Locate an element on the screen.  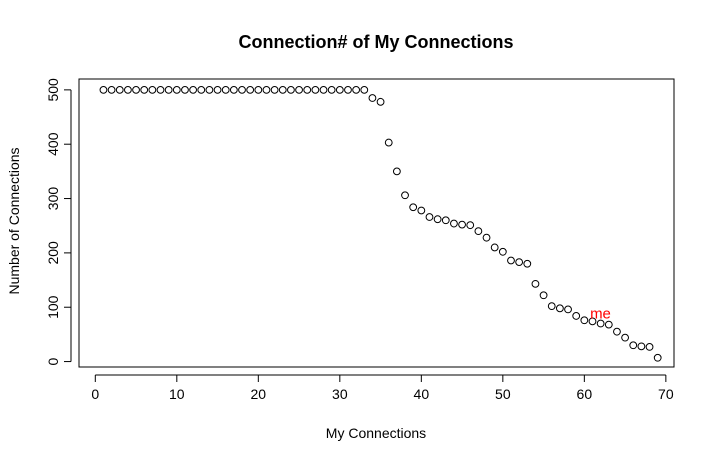
x-tick-label: 50 is located at coordinates (503, 394).